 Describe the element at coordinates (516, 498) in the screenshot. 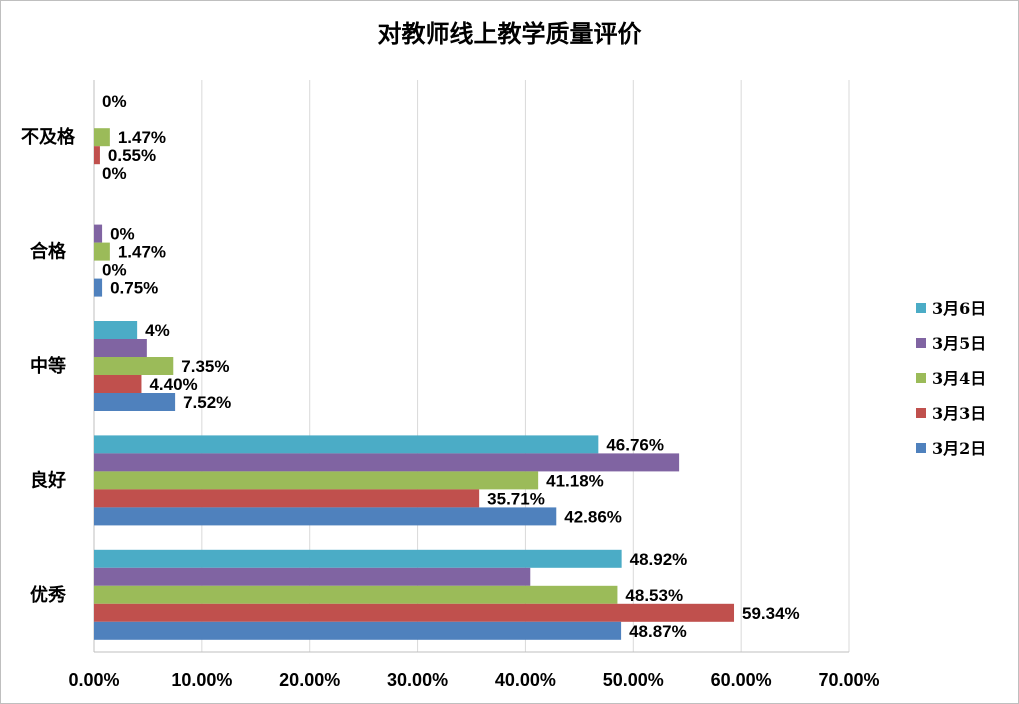

I see `data-label: 35.71%` at that location.